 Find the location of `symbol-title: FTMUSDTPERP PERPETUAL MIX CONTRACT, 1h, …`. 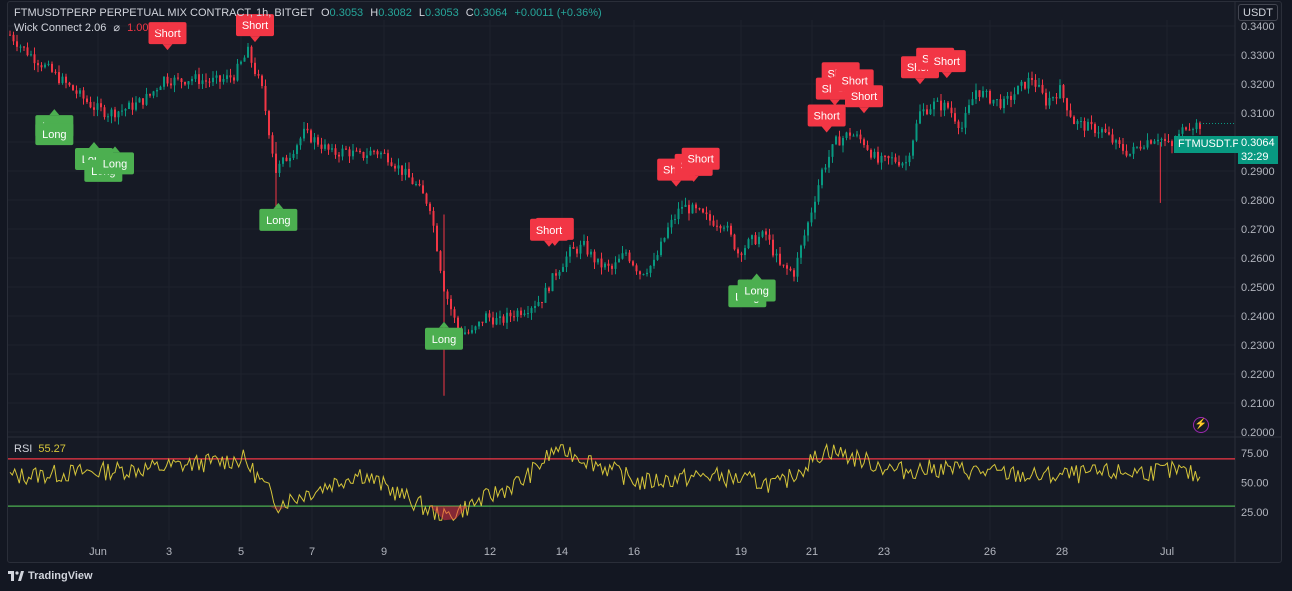

symbol-title: FTMUSDTPERP PERPETUAL MIX CONTRACT, 1h, … is located at coordinates (164, 13).